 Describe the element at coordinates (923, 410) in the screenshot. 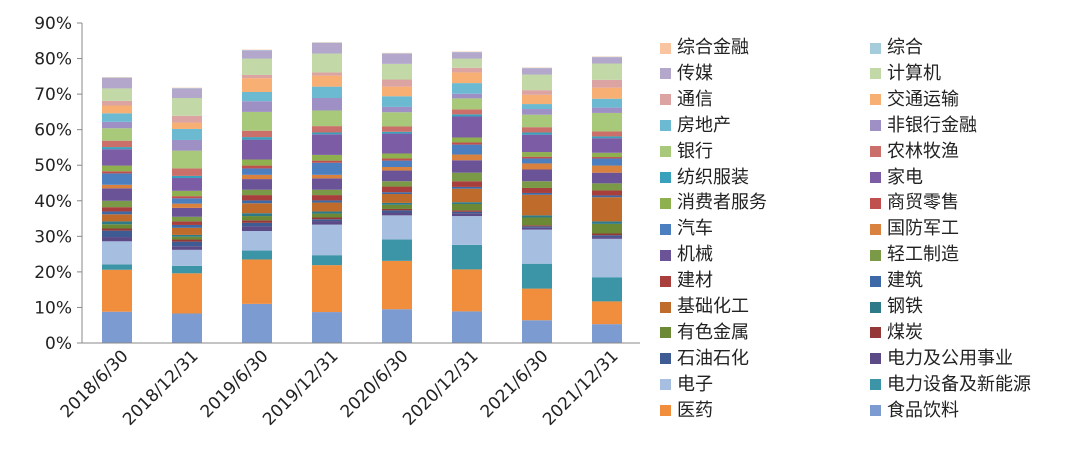

I see `legend-label: 食品饮料` at that location.